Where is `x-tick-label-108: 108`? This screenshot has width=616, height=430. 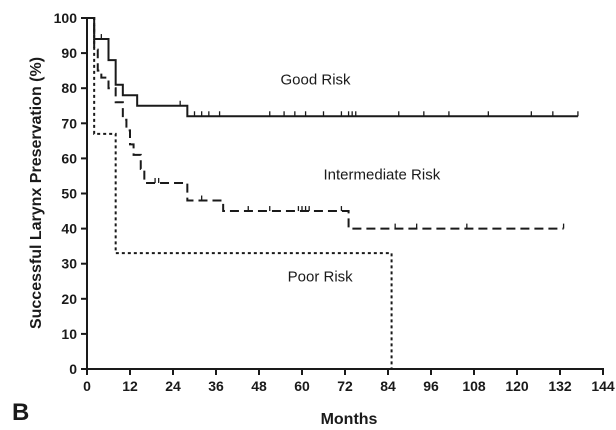
x-tick-label-108: 108 is located at coordinates (474, 386).